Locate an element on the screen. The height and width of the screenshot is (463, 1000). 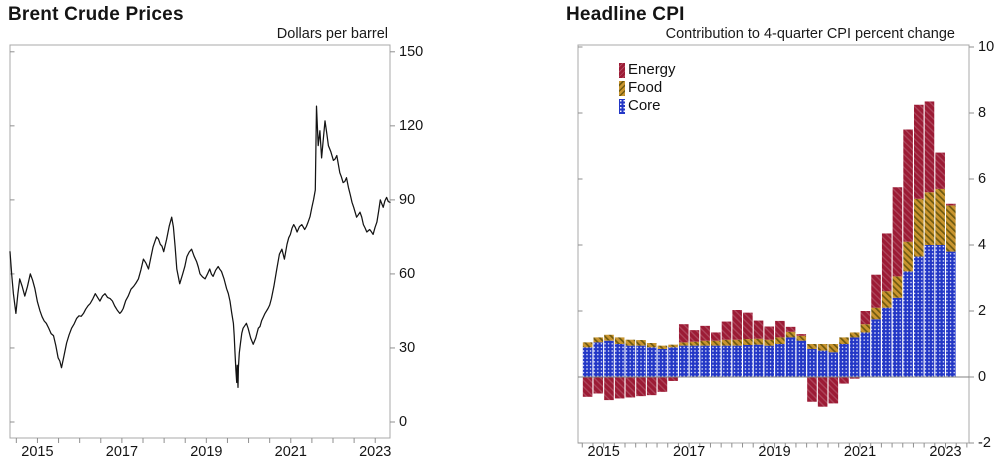
cpi-legend: Energy Food Core is located at coordinates (647, 88).